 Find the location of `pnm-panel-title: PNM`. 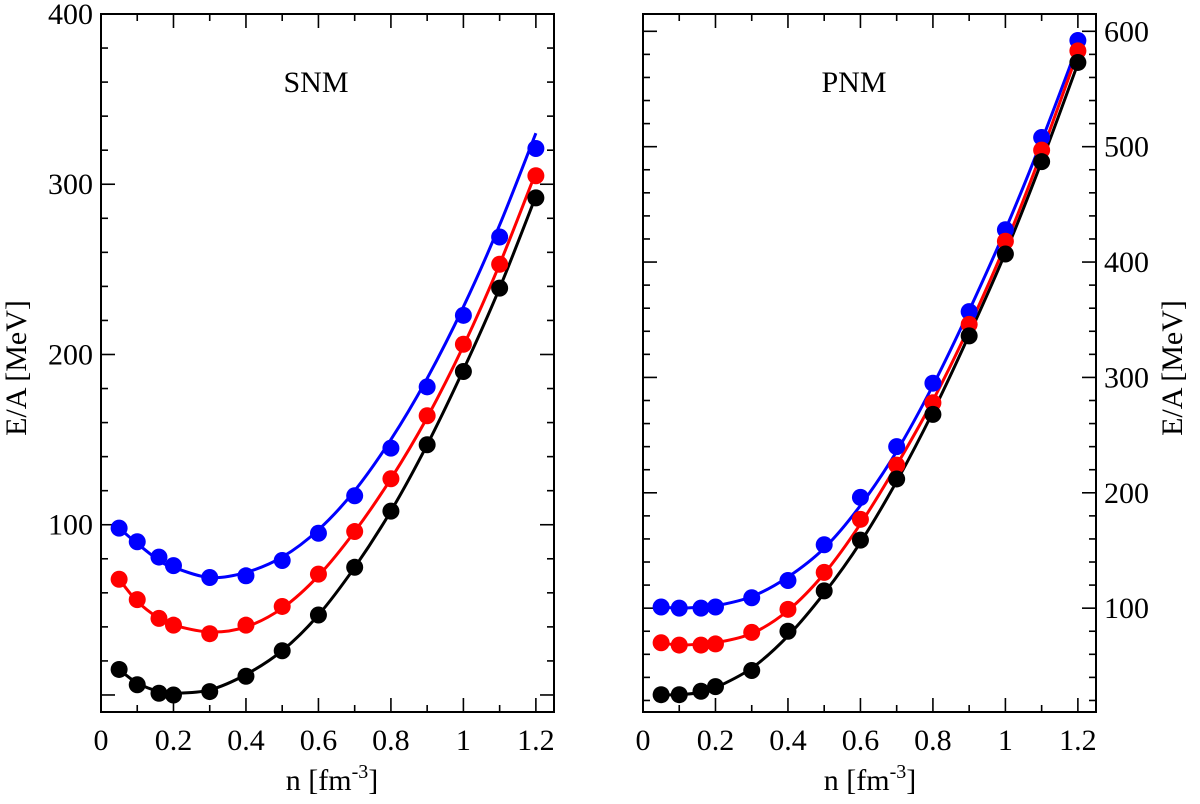

pnm-panel-title: PNM is located at coordinates (853, 82).